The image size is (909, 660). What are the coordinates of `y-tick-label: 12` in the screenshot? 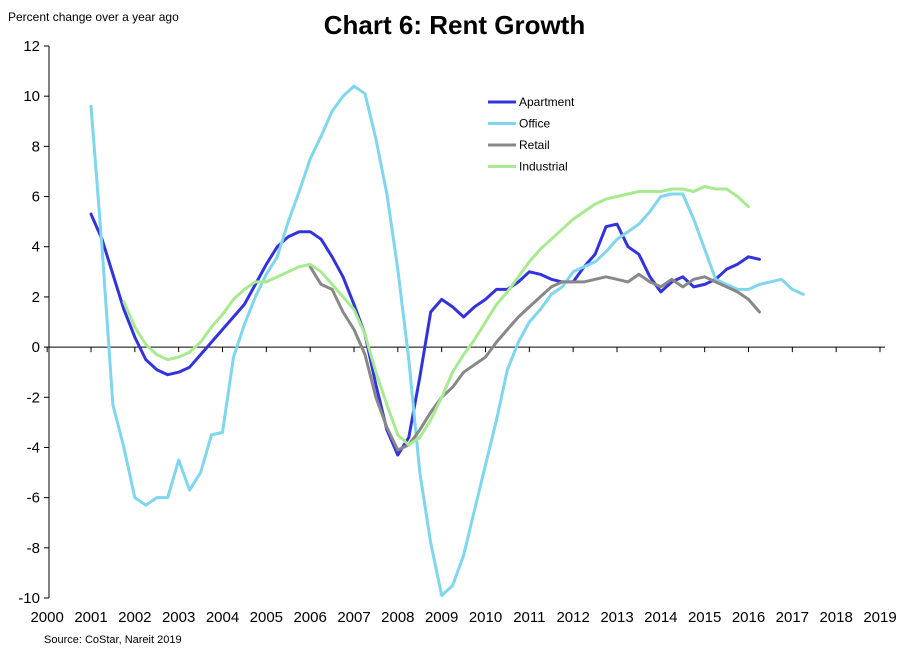 It's located at (31, 46).